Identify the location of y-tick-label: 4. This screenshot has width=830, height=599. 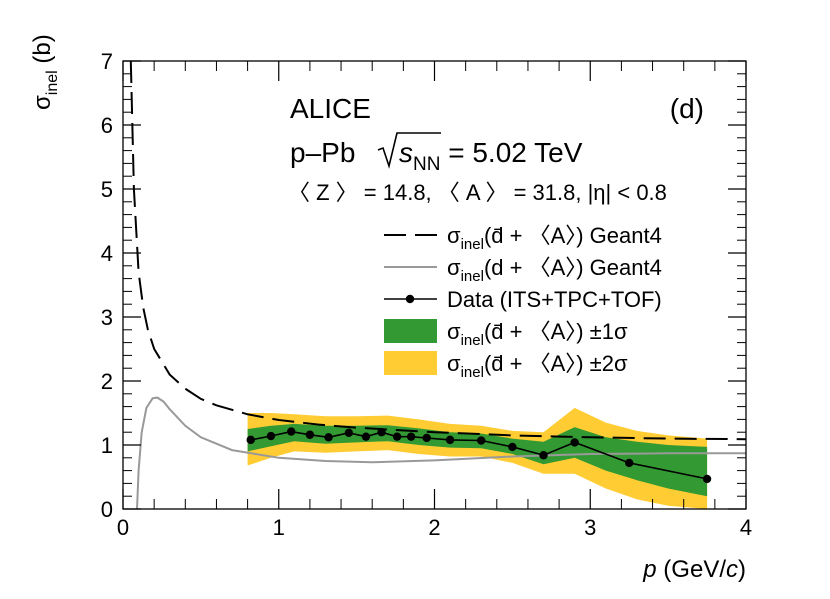
(107, 253).